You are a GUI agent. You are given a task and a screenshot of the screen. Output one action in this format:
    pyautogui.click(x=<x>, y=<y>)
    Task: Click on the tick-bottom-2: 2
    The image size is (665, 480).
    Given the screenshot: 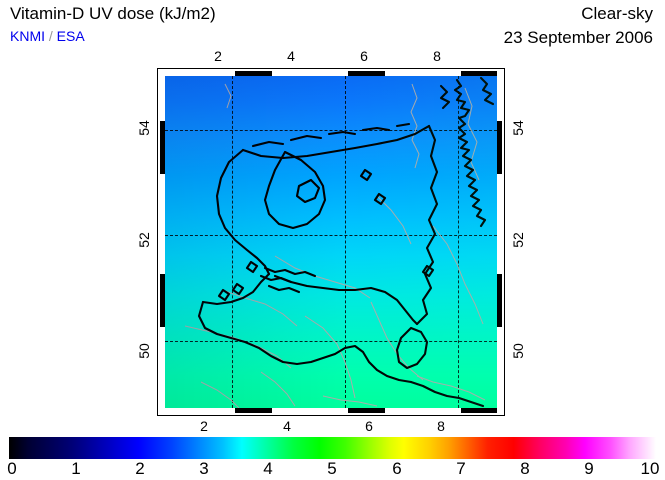 What is the action you would take?
    pyautogui.click(x=204, y=426)
    